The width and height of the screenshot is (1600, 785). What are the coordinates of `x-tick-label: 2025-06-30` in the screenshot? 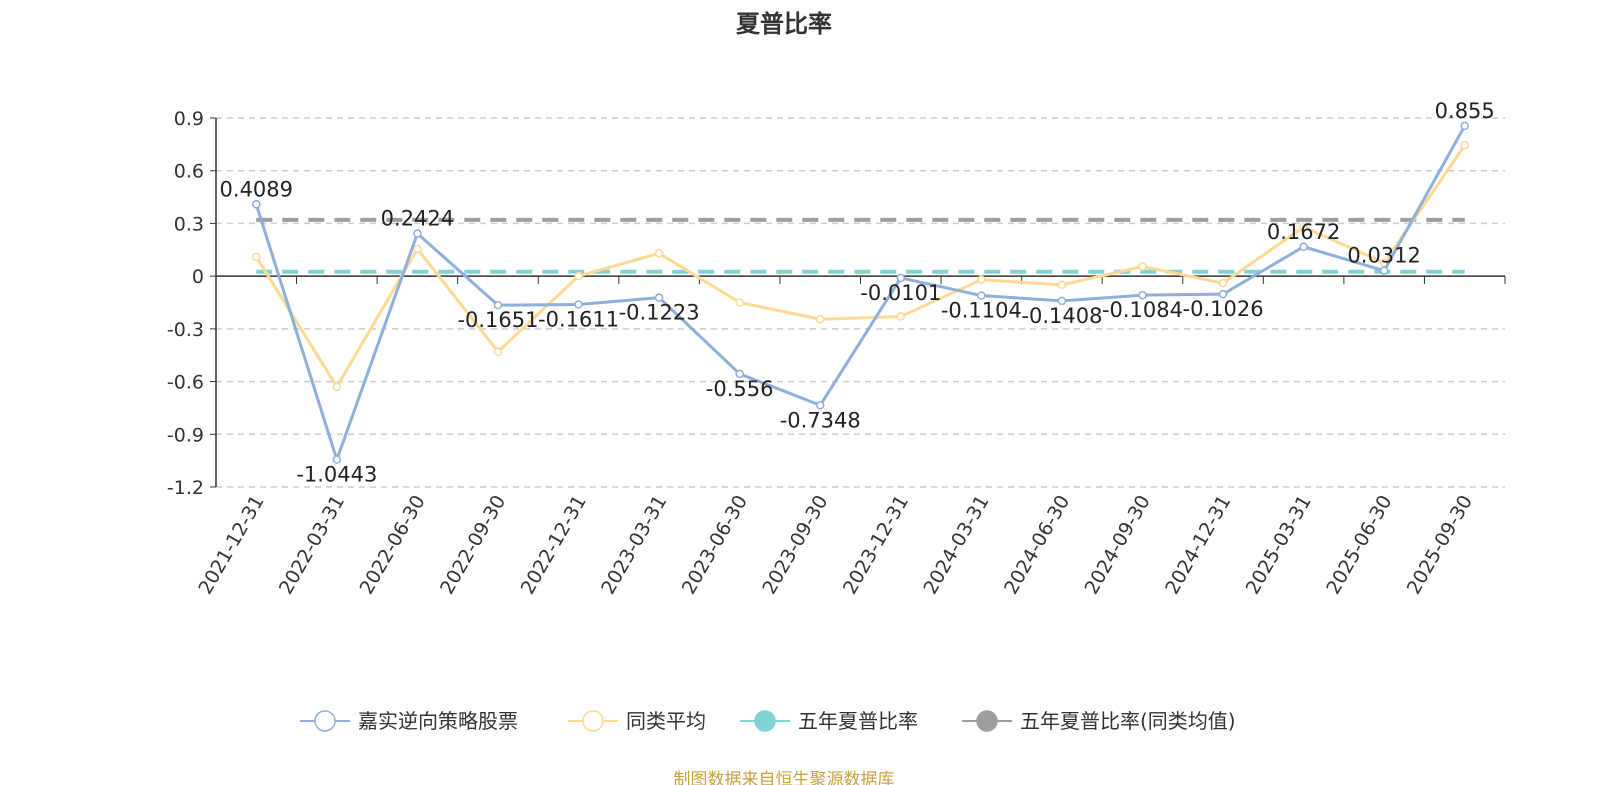 It's located at (1359, 545).